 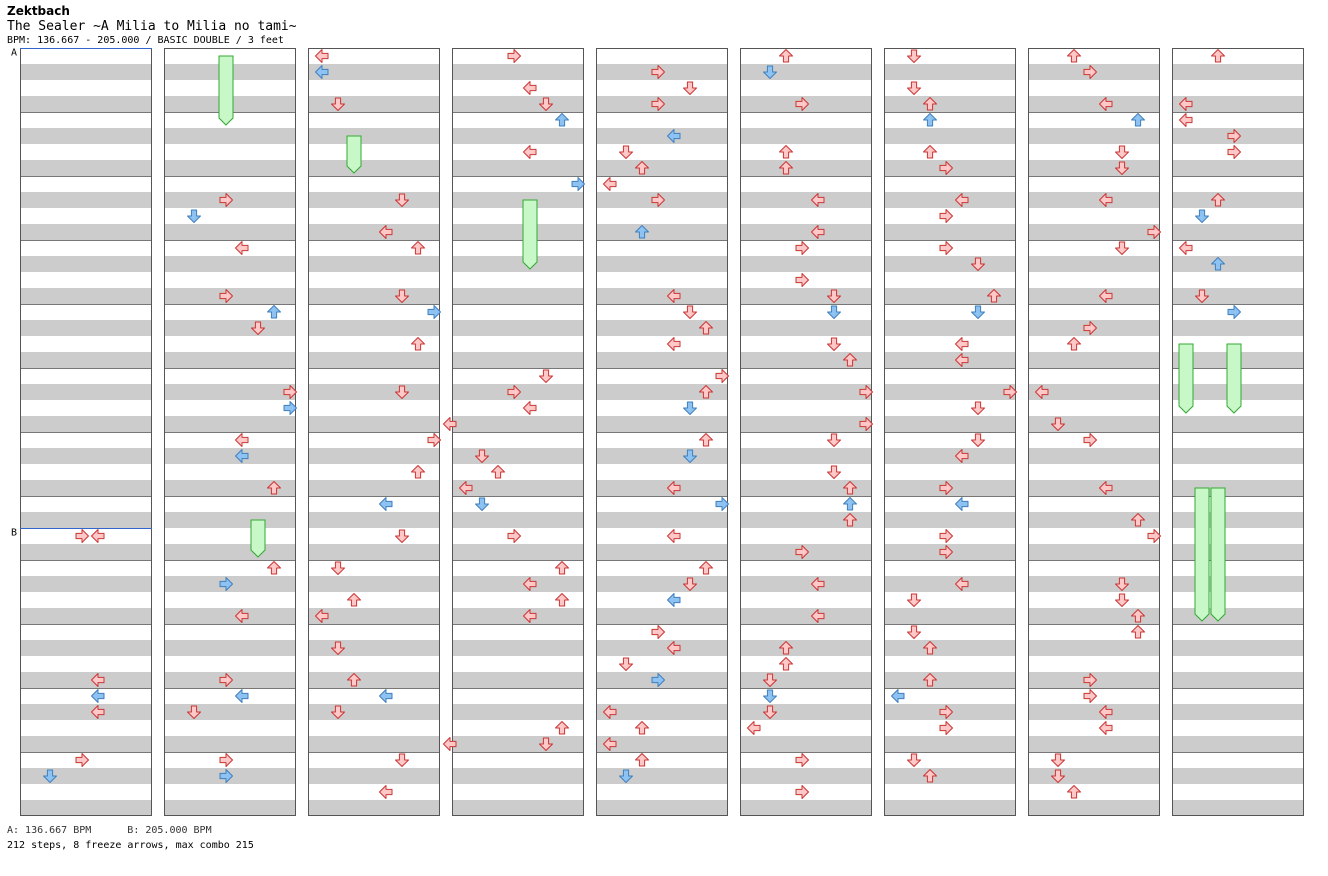 What do you see at coordinates (14, 533) in the screenshot?
I see `bpm-marker-b: B` at bounding box center [14, 533].